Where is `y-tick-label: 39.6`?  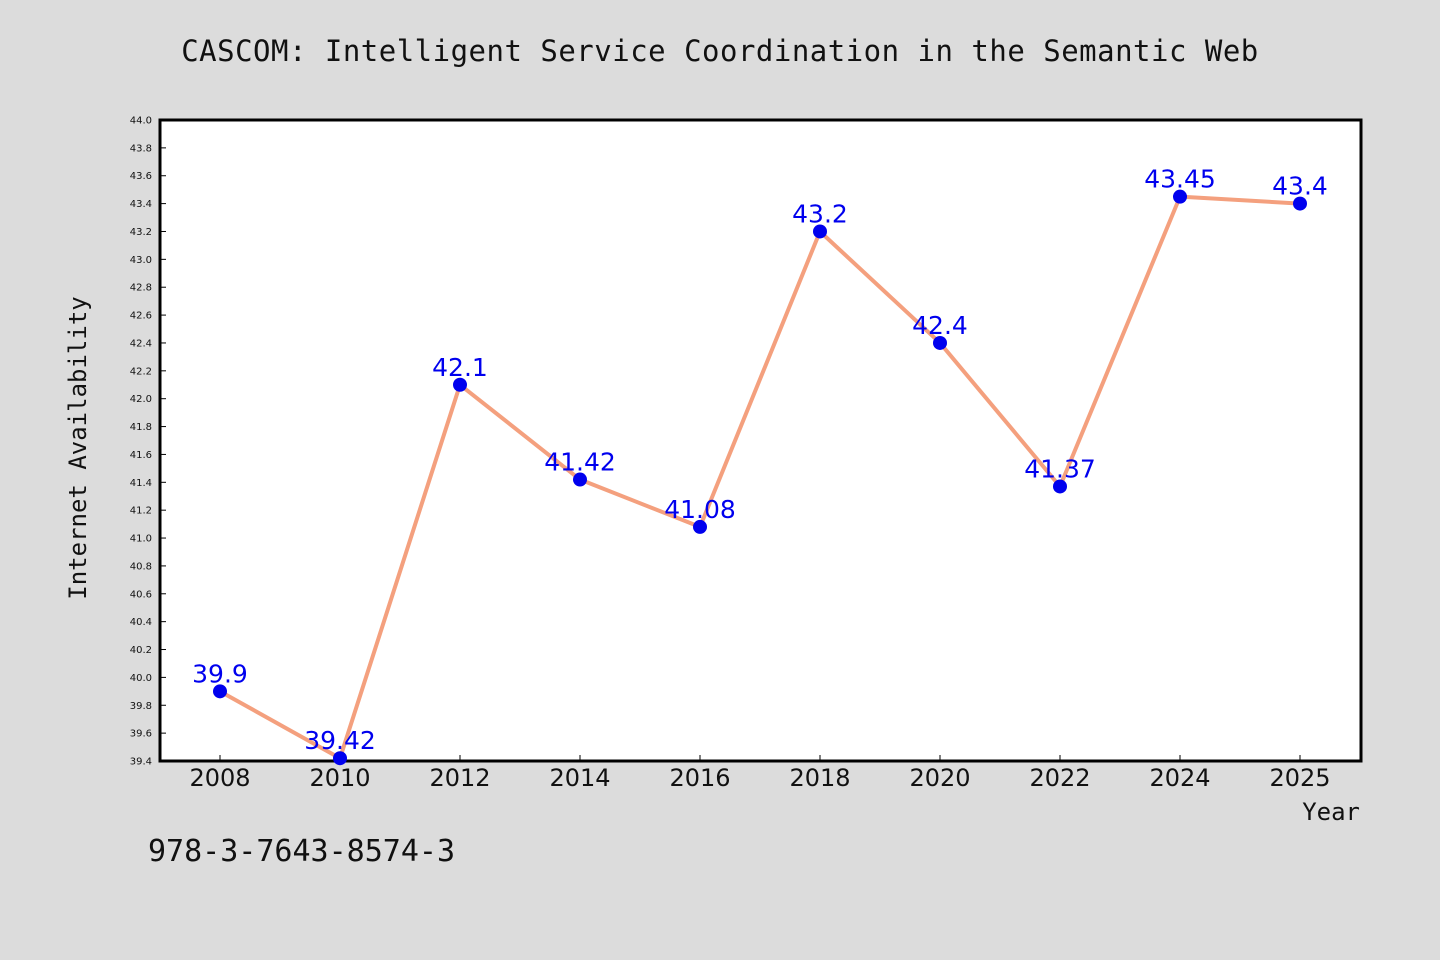
y-tick-label: 39.6 is located at coordinates (141, 734).